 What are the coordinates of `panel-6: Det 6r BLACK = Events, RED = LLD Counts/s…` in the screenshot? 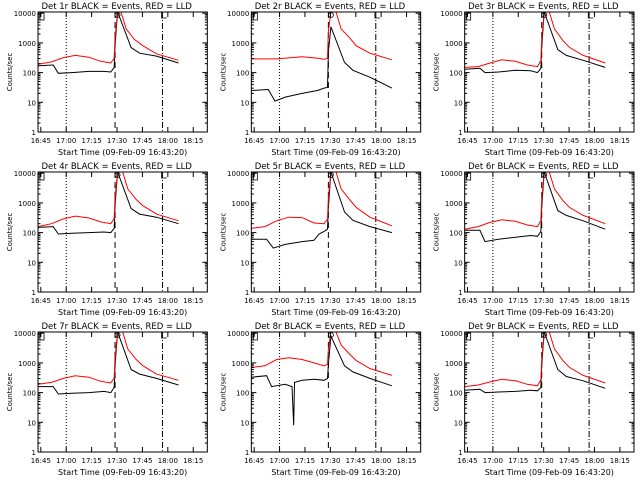 It's located at (534, 239).